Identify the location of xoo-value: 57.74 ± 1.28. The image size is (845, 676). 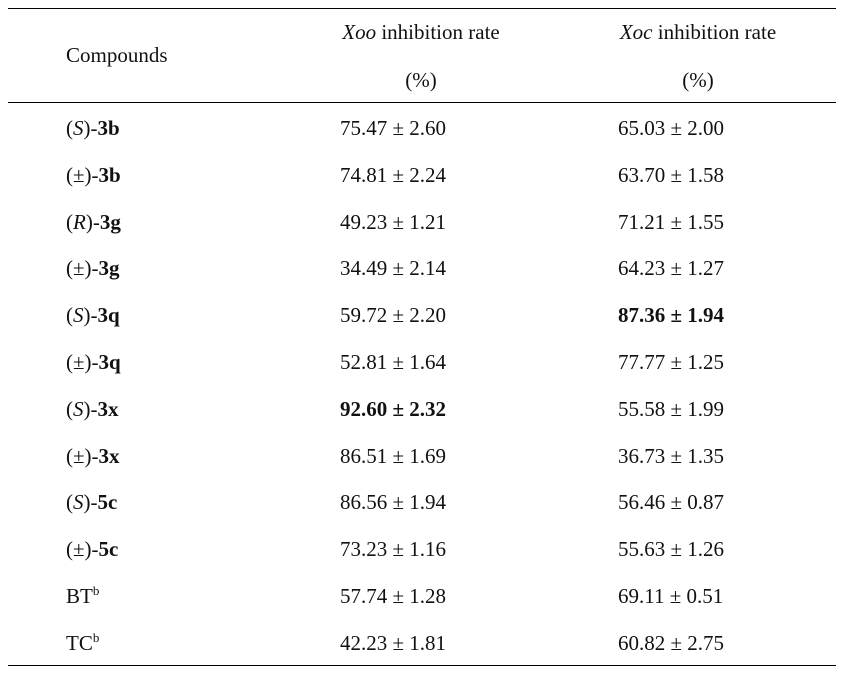
(393, 596).